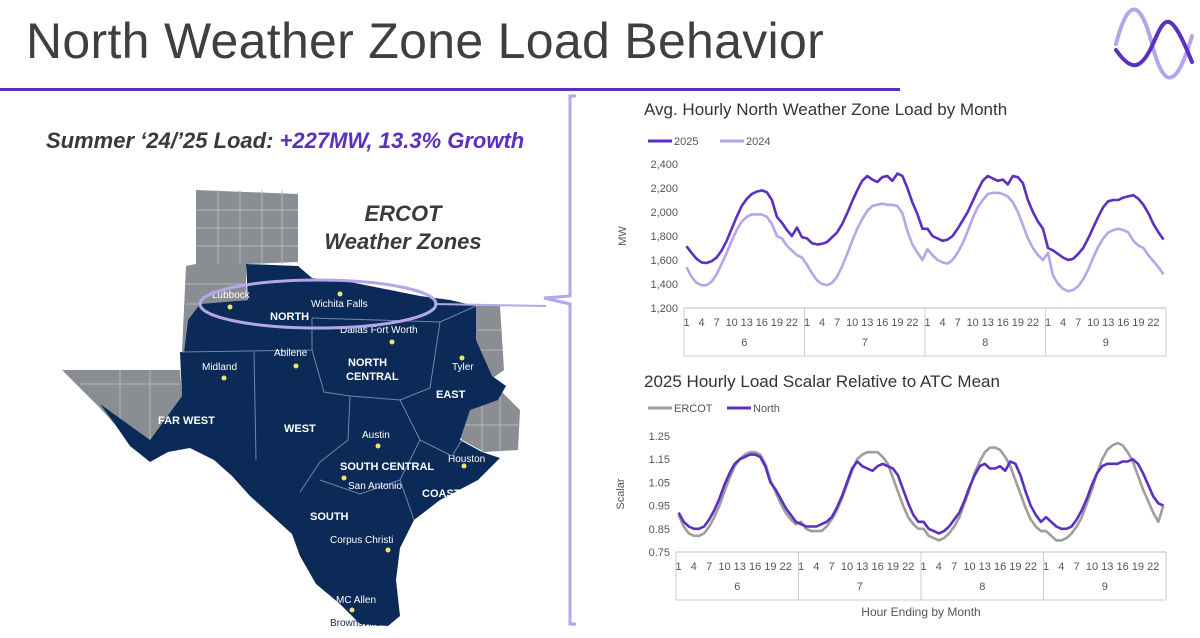 The image size is (1200, 638). I want to click on page-title: North Weather Zone Load Behavior, so click(425, 41).